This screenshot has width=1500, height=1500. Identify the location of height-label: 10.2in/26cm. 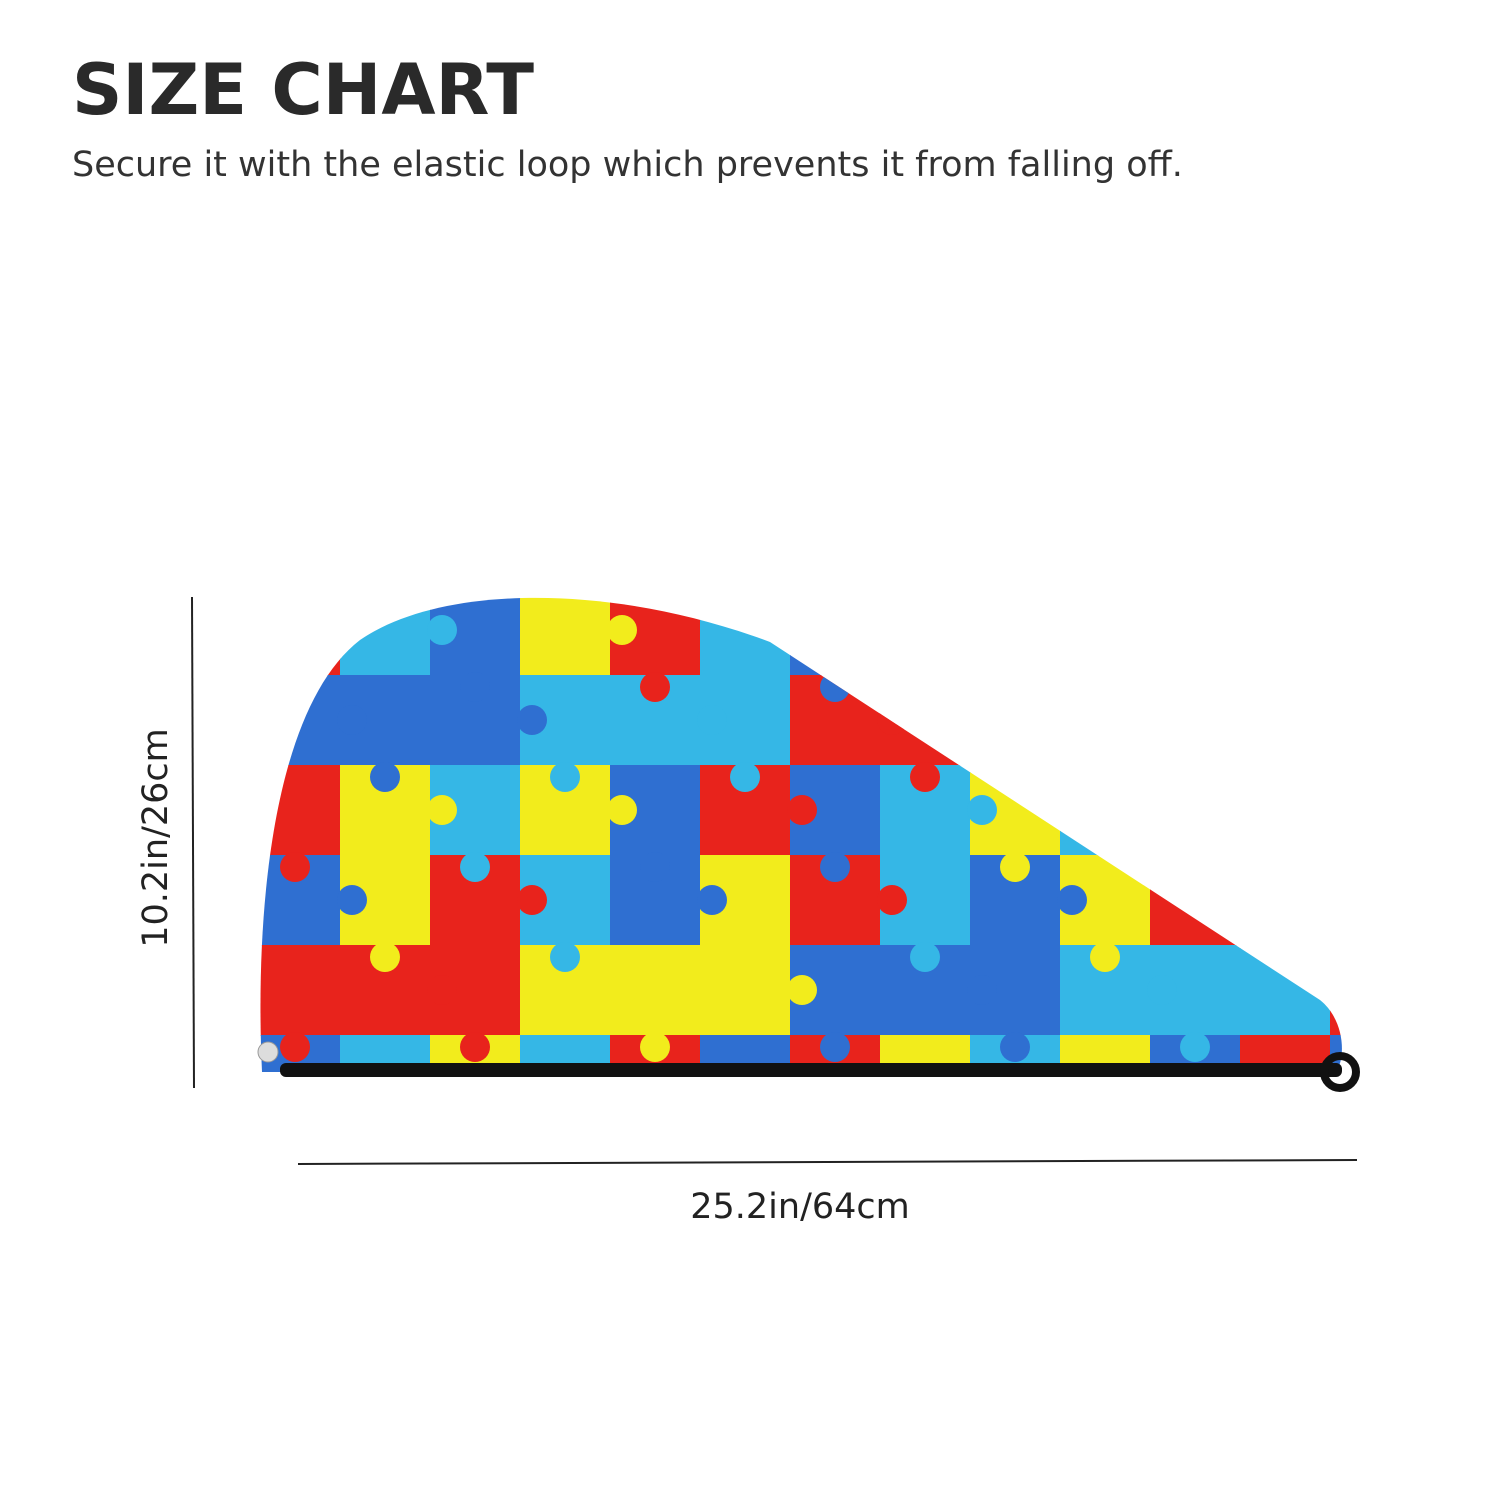
(156, 838).